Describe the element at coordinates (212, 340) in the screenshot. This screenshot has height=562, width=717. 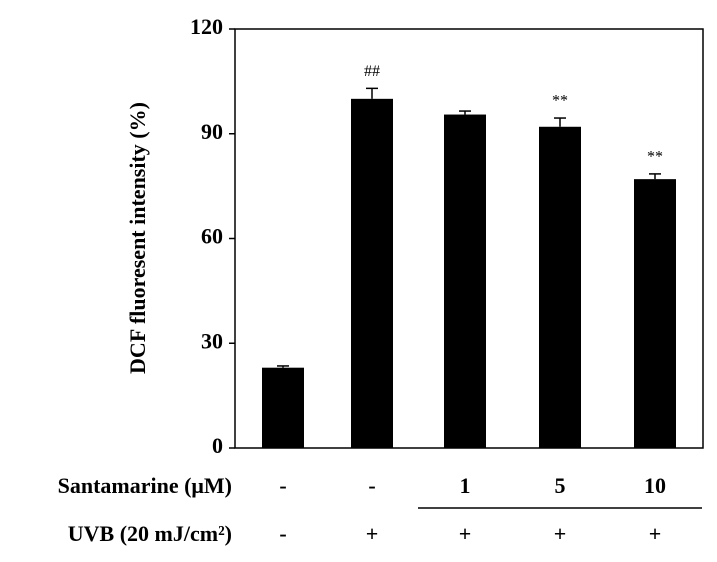
I see `y-tick-label: 30` at that location.